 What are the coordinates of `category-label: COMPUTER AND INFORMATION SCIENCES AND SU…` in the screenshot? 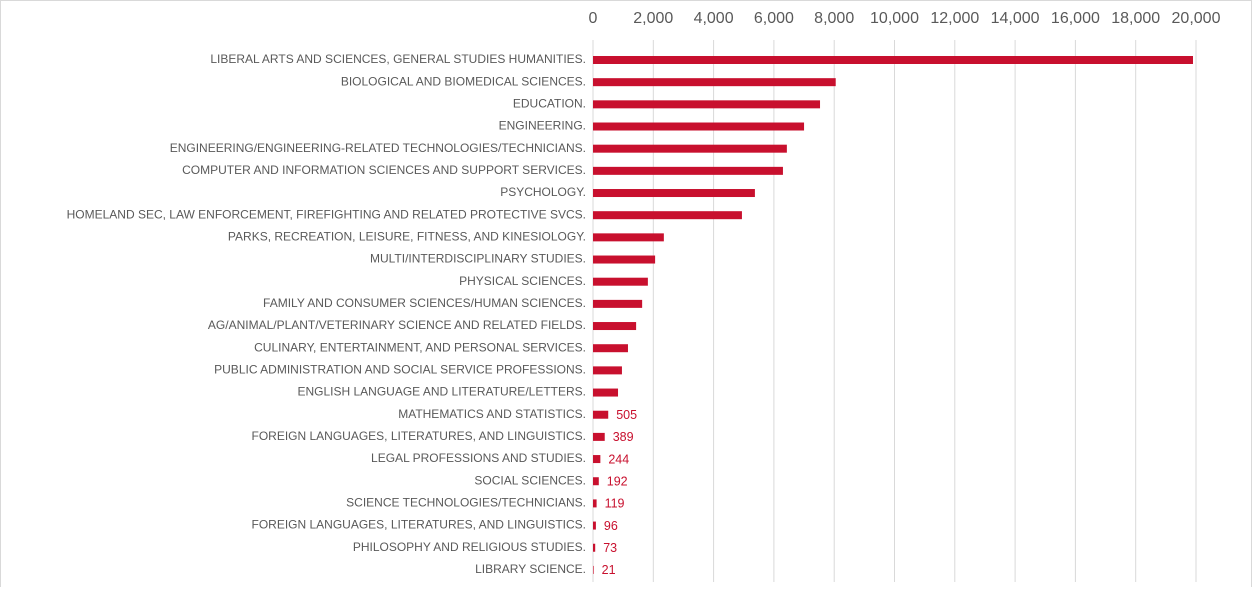 It's located at (384, 170).